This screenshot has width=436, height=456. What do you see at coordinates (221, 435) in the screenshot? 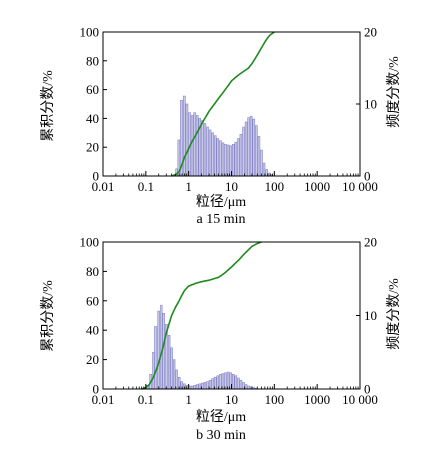
I see `panel-caption: b 30 min` at bounding box center [221, 435].